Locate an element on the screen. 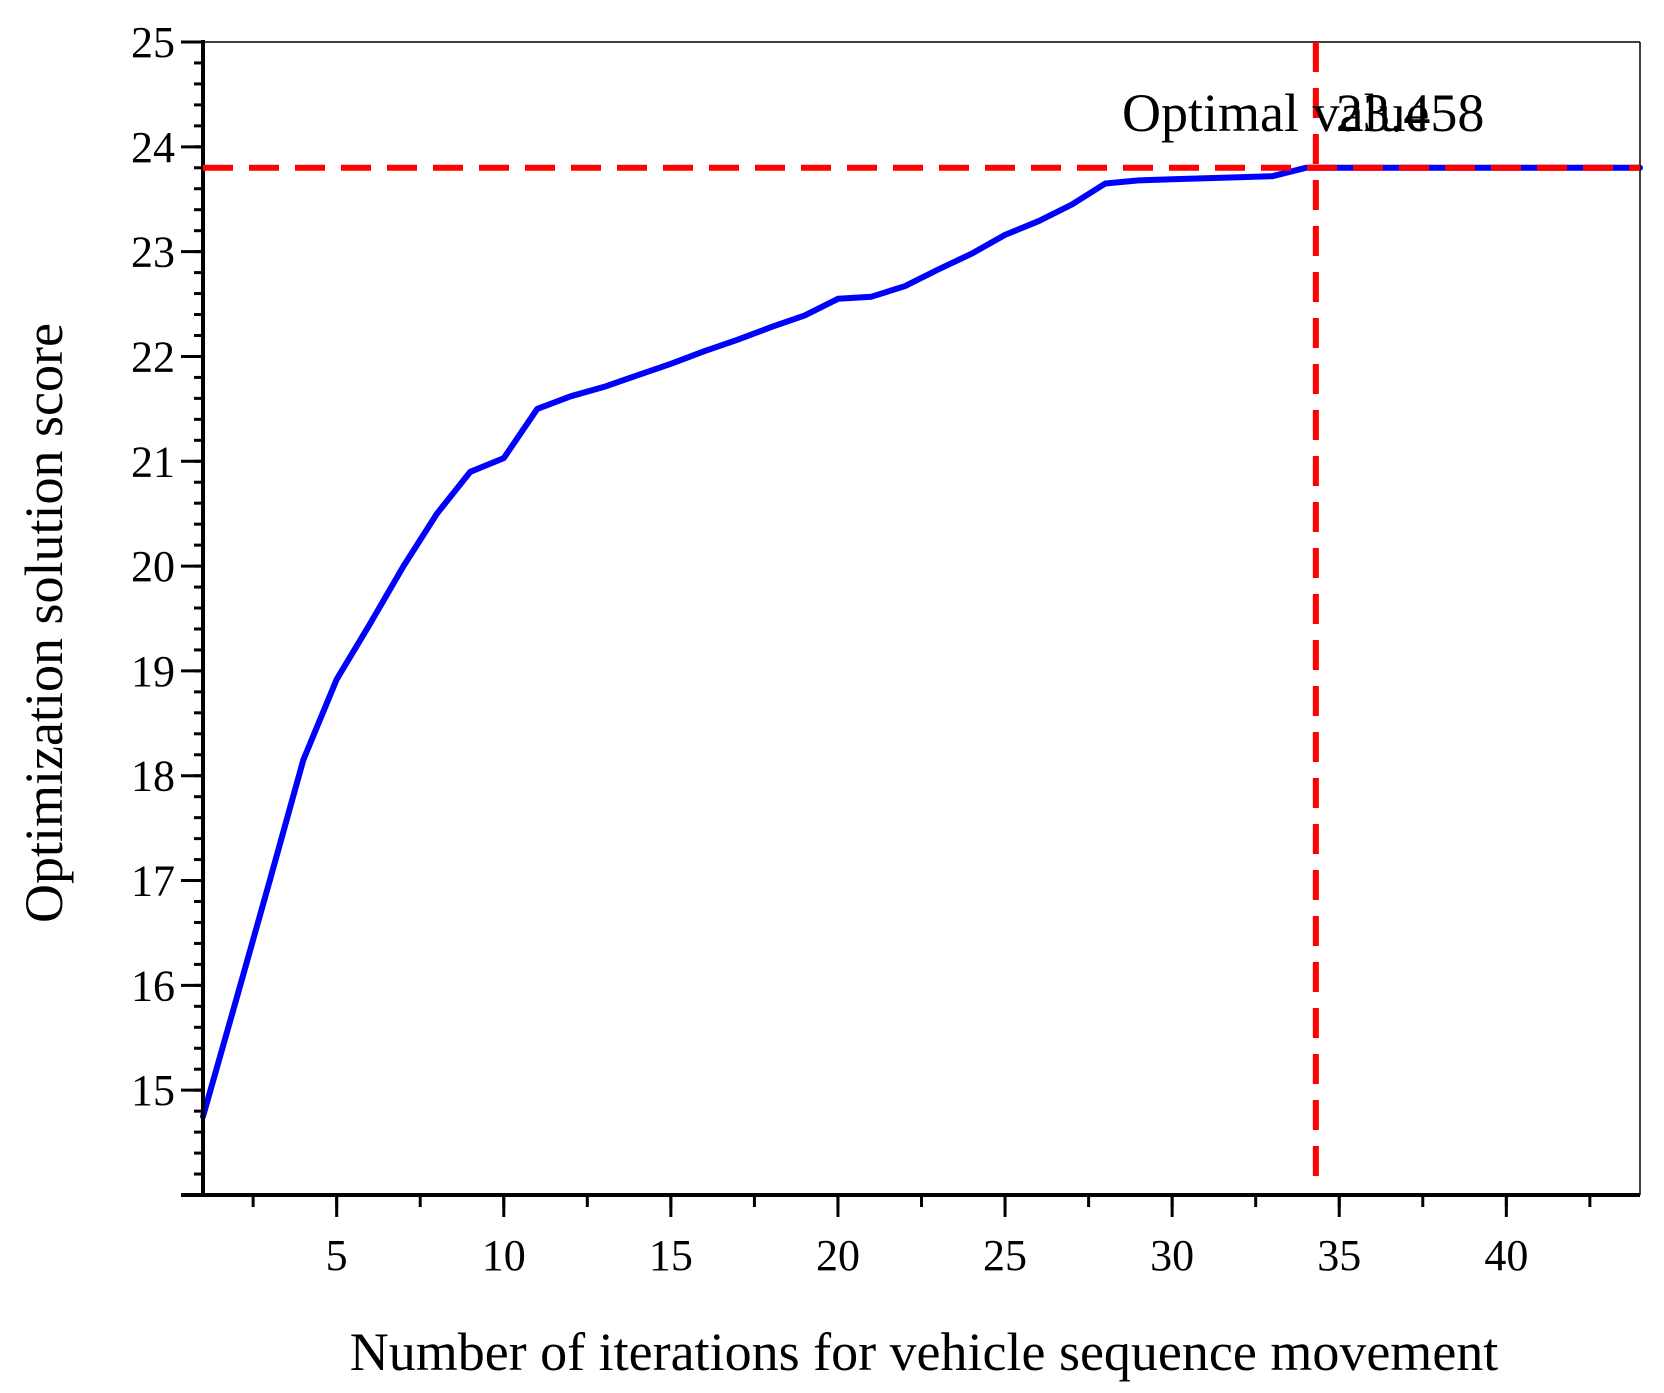 Image resolution: width=1664 pixels, height=1393 pixels. y-tick-label: 20 is located at coordinates (153, 566).